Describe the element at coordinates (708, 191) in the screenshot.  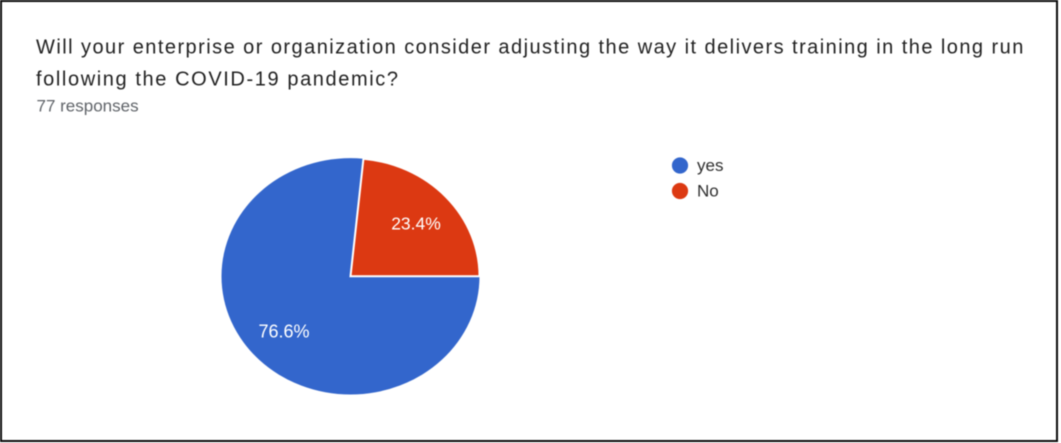
I see `svg-text: No` at that location.